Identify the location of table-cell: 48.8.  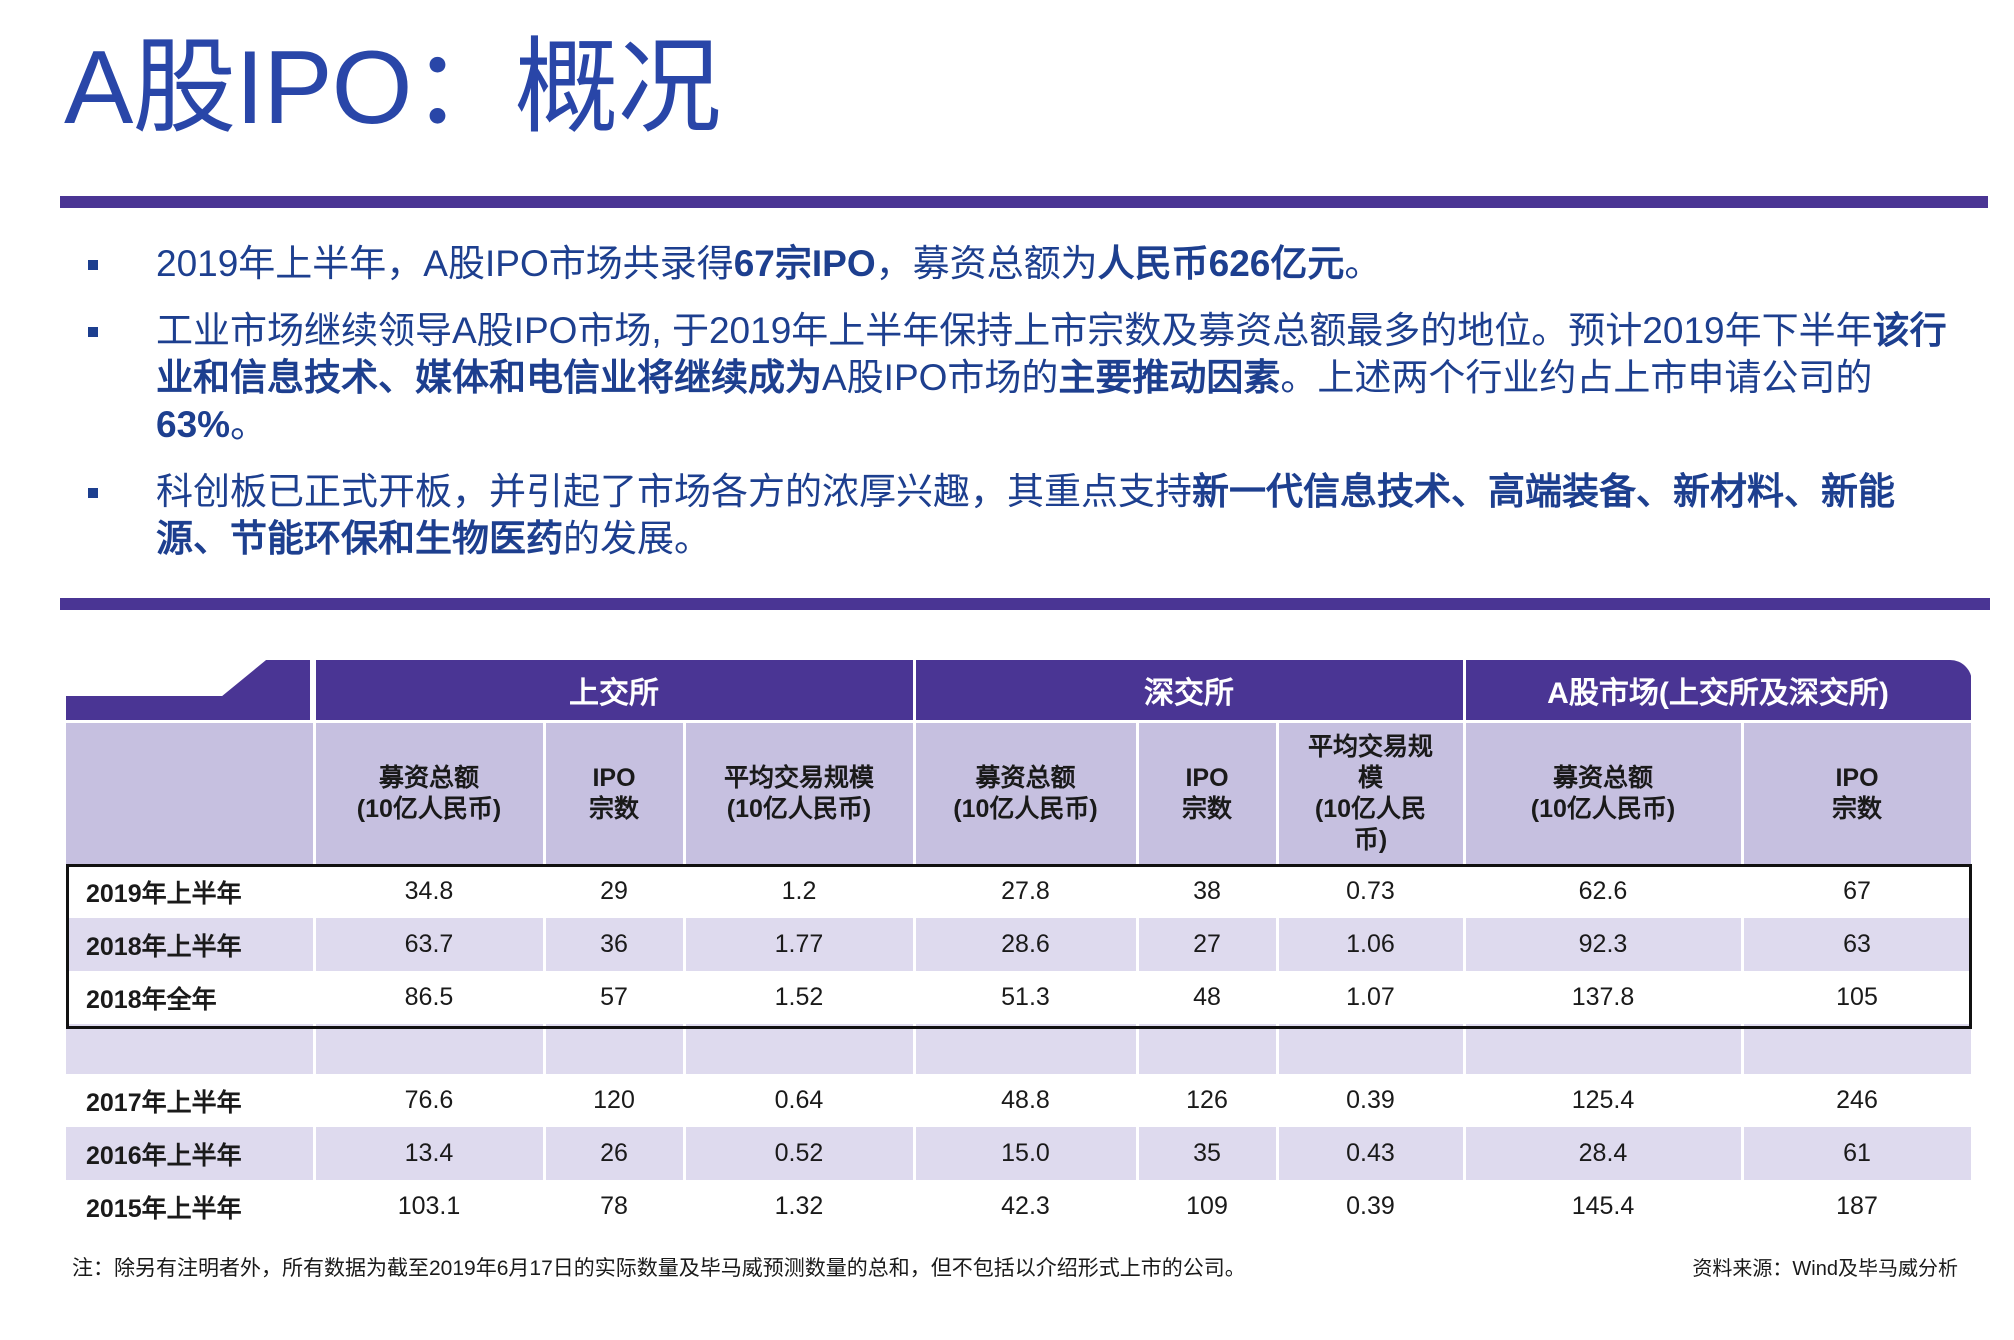
(1026, 1100).